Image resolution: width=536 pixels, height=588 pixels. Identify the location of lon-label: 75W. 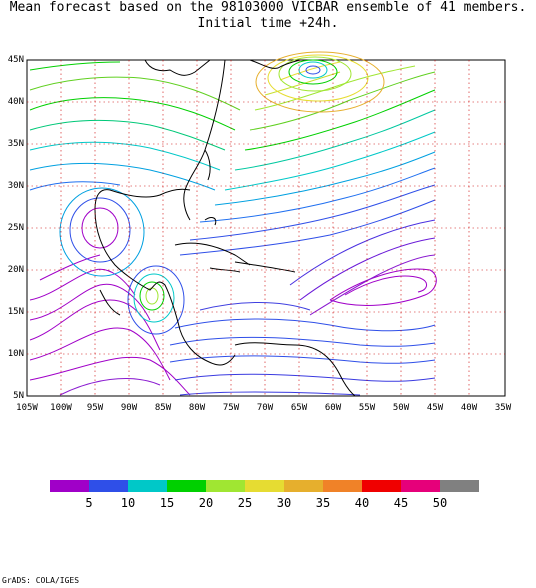
(231, 408).